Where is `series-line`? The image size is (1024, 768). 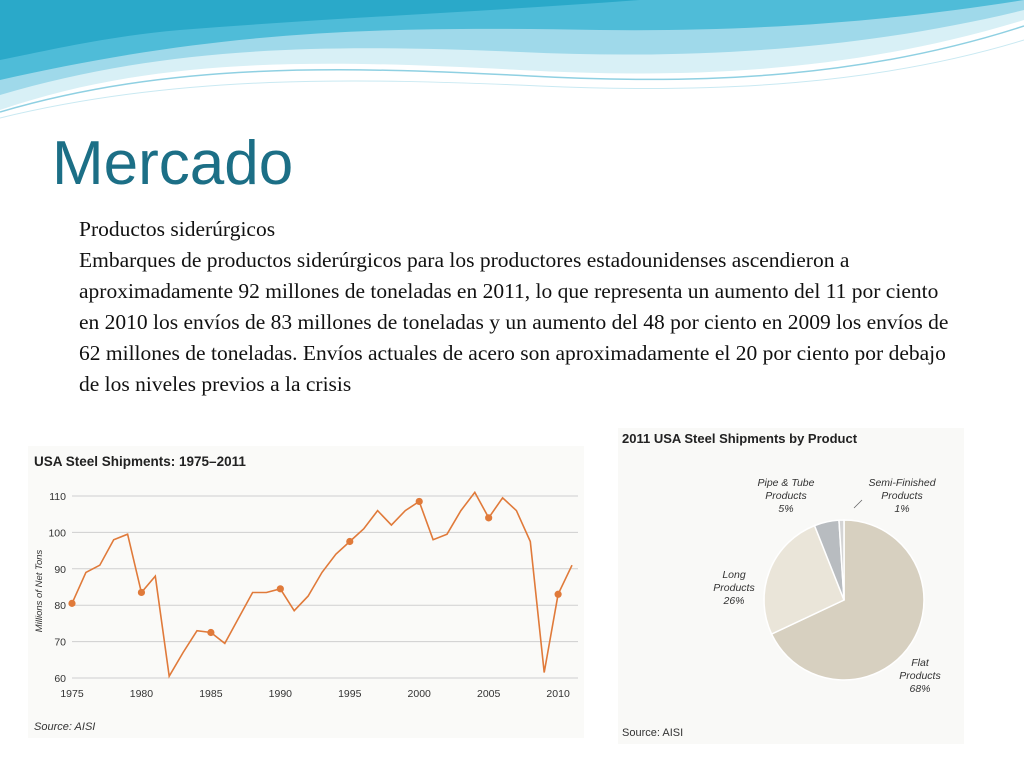 series-line is located at coordinates (322, 584).